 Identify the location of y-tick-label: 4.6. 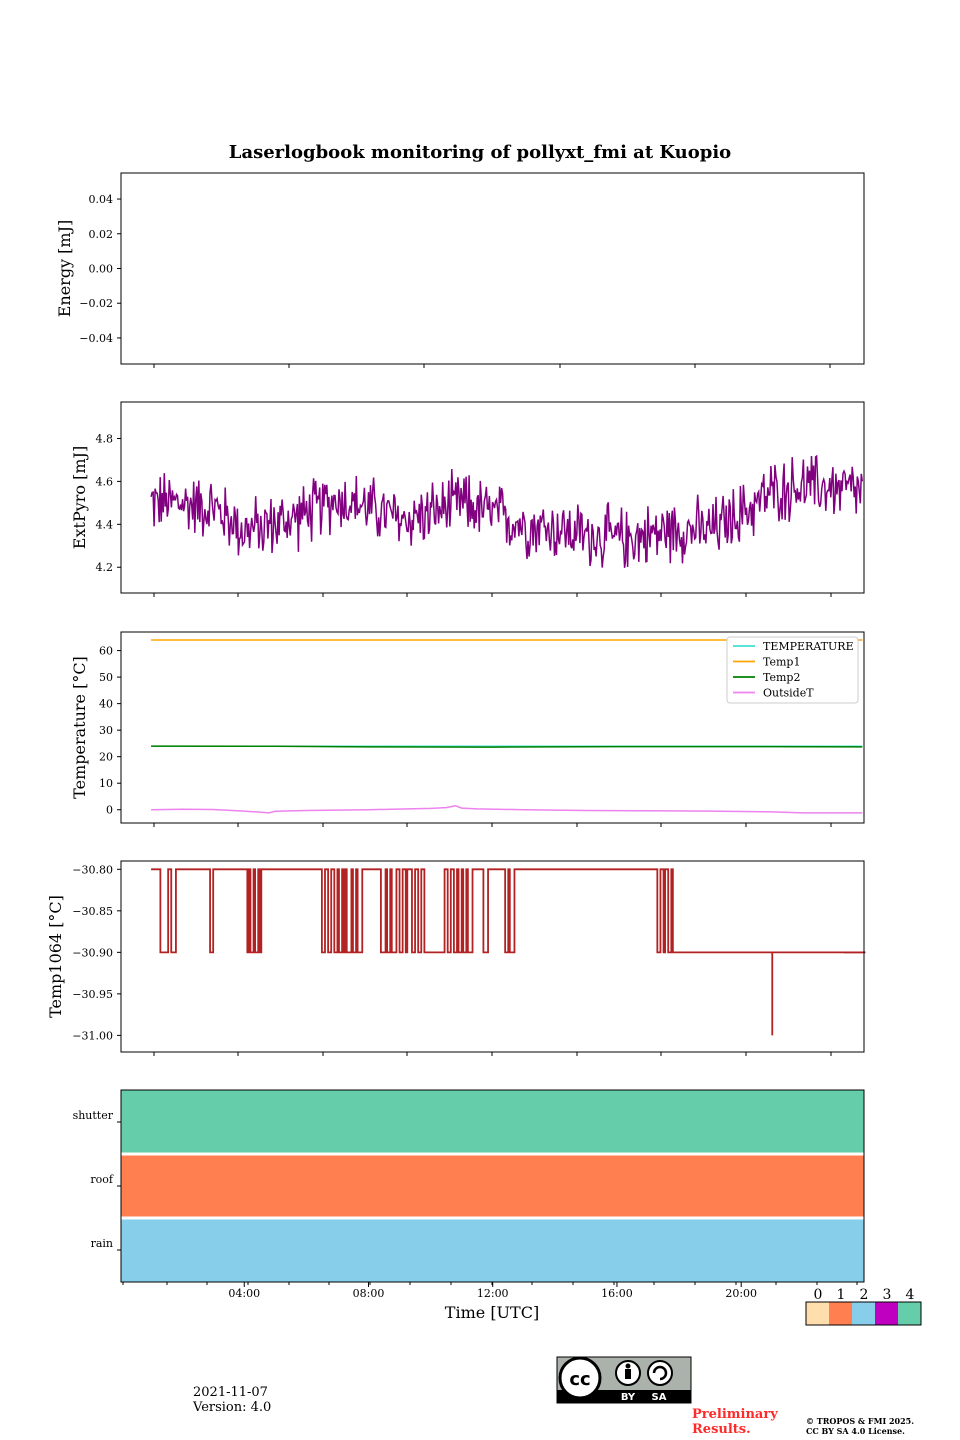
(105, 481).